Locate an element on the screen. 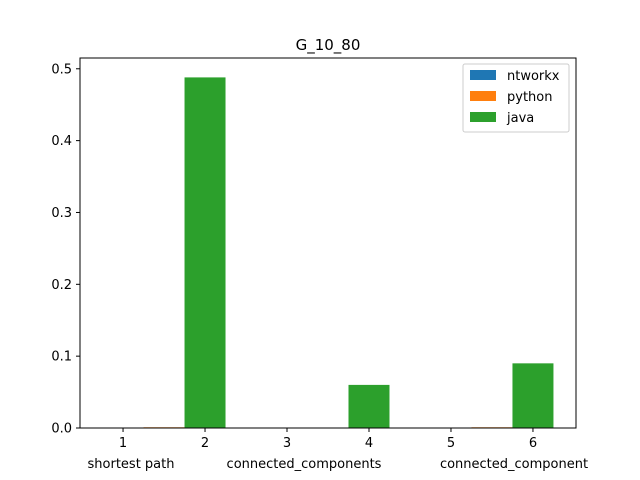 The height and width of the screenshot is (480, 640). legend-swatch-python is located at coordinates (483, 96).